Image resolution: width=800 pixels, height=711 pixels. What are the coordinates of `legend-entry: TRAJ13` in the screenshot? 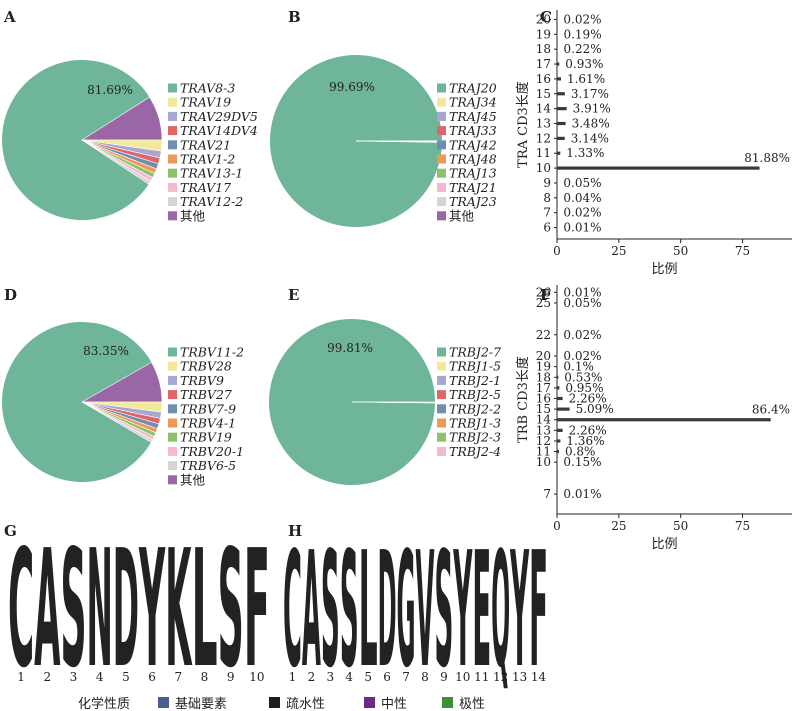 It's located at (473, 173).